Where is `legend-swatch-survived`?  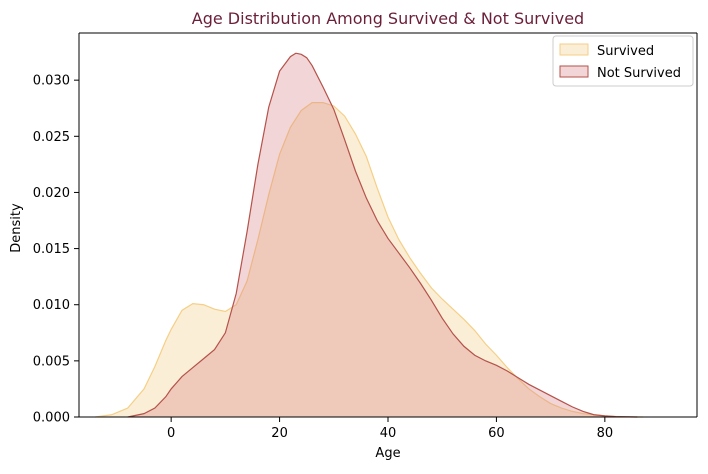 legend-swatch-survived is located at coordinates (574, 49).